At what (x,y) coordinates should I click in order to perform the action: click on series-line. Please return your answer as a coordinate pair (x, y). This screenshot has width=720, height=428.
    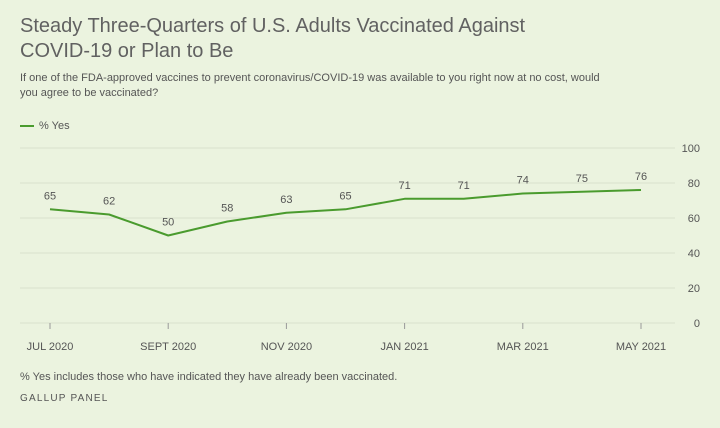
    Looking at the image, I should click on (345, 213).